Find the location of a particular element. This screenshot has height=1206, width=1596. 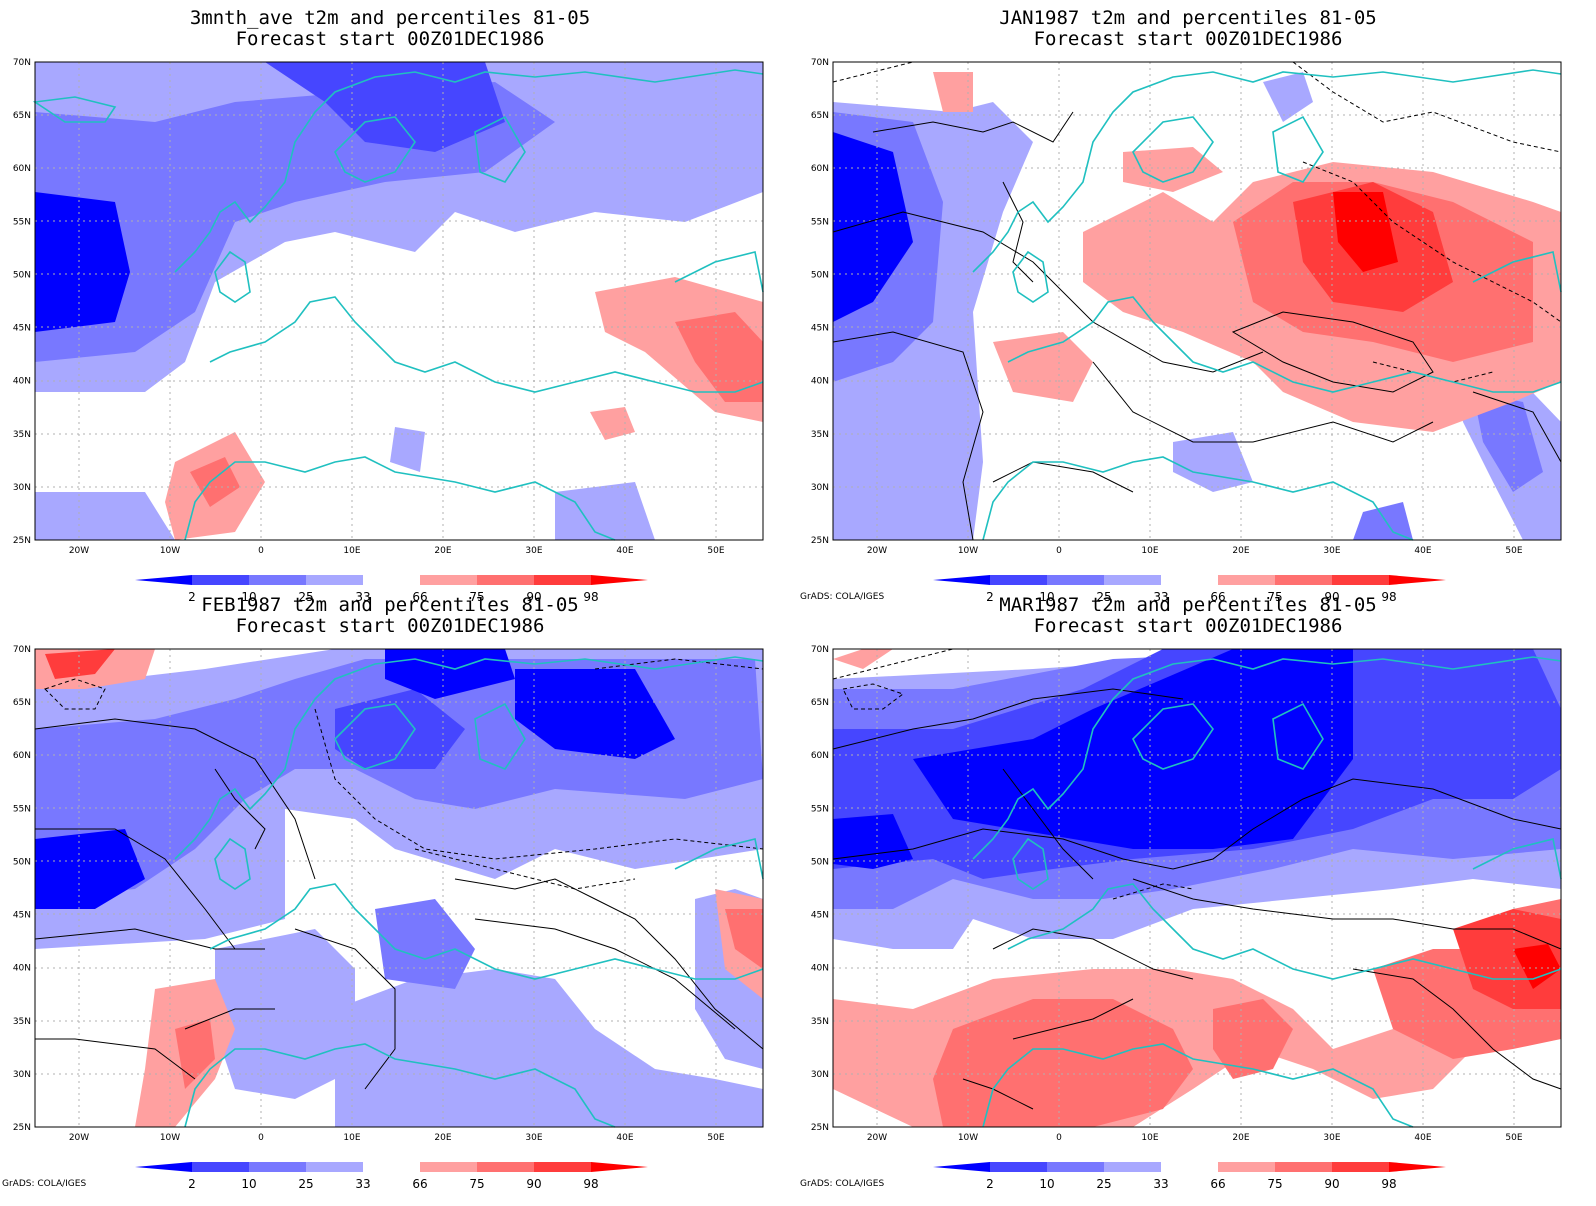

shade-below-spot is located at coordinates (407, 449).